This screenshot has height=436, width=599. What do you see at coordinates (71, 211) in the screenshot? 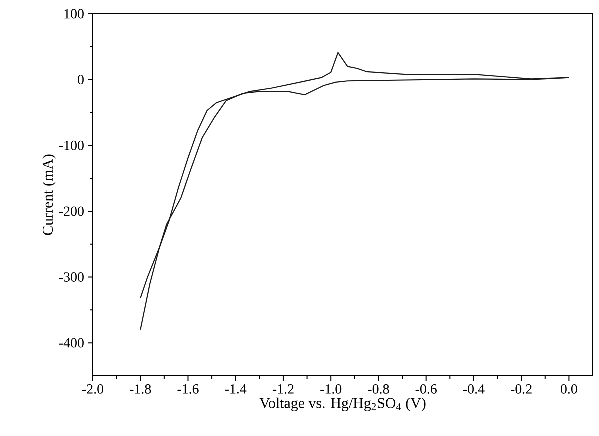
I see `y-tick-label: -200` at bounding box center [71, 211].